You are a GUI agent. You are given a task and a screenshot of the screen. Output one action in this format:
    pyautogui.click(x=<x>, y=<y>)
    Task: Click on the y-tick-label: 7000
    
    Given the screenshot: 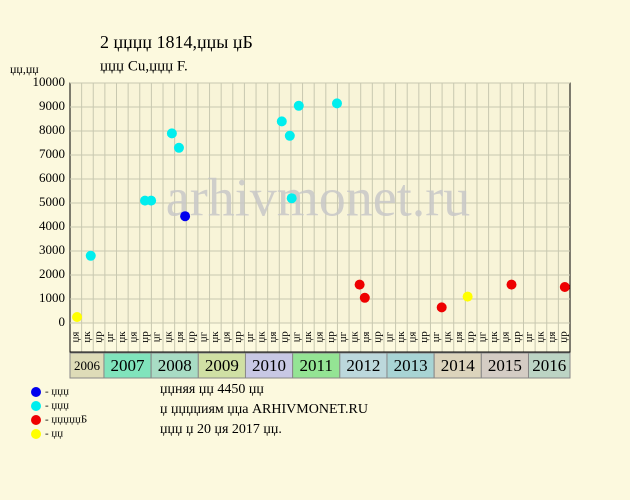 What is the action you would take?
    pyautogui.click(x=52, y=153)
    